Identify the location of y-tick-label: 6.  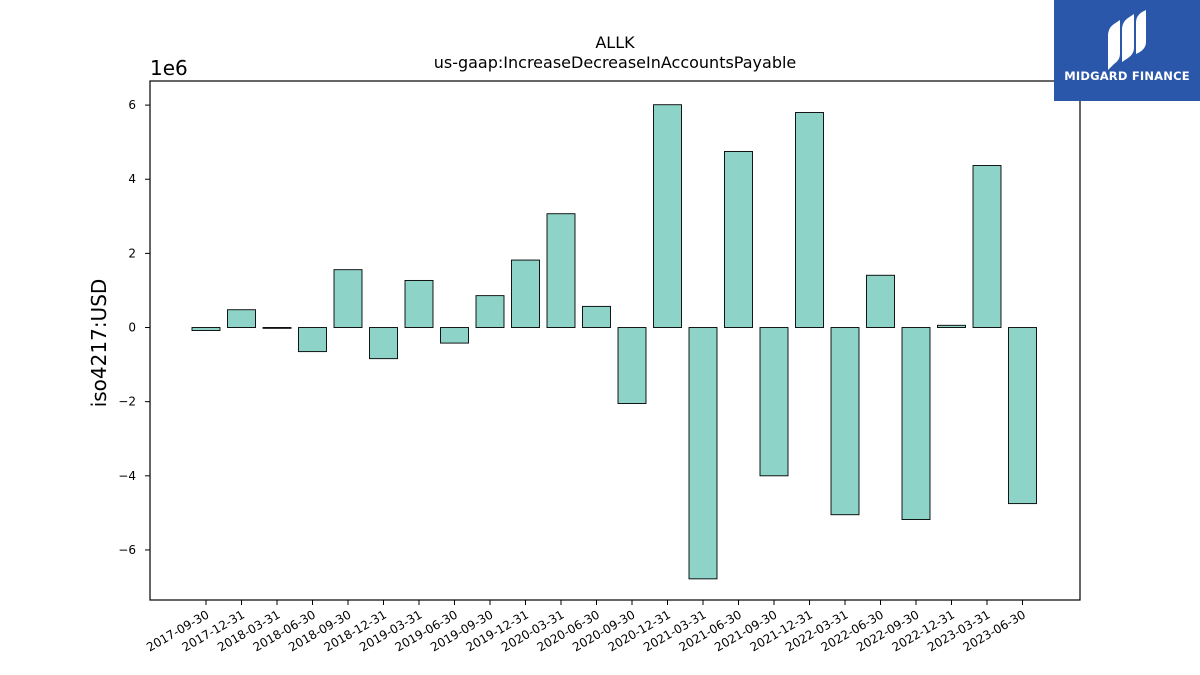
(132, 105).